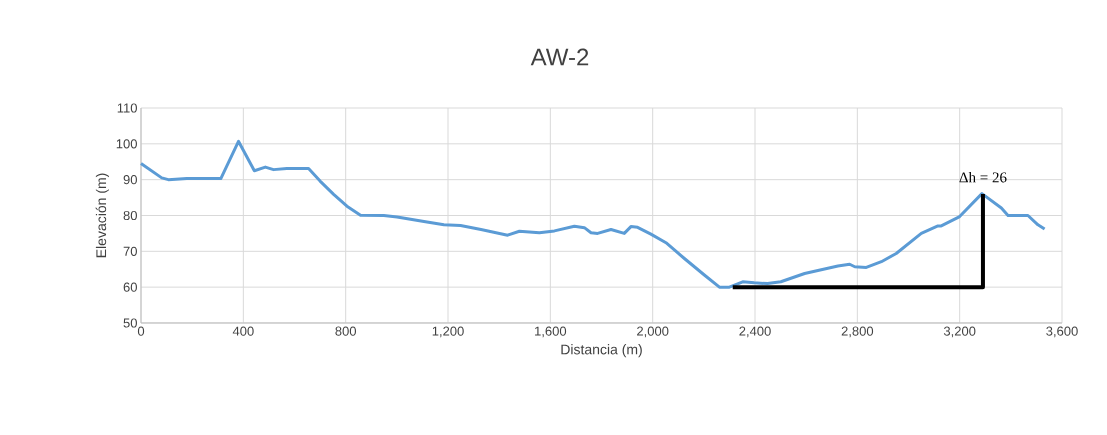 The height and width of the screenshot is (435, 1107). Describe the element at coordinates (130, 251) in the screenshot. I see `y-tick-label: 70` at that location.